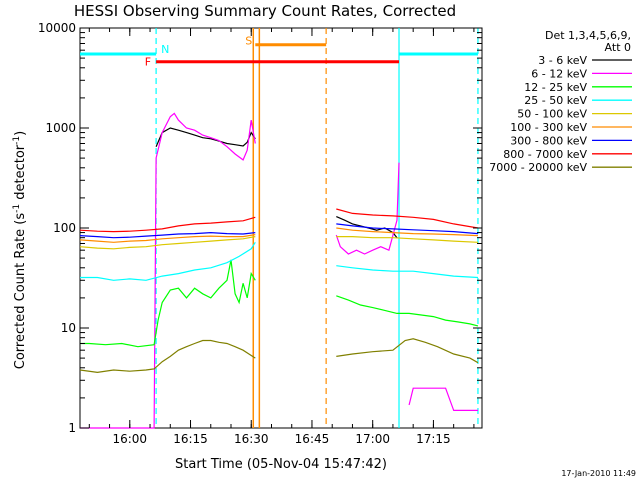  Describe the element at coordinates (17, 208) in the screenshot. I see `y-label-sup1: -1` at that location.